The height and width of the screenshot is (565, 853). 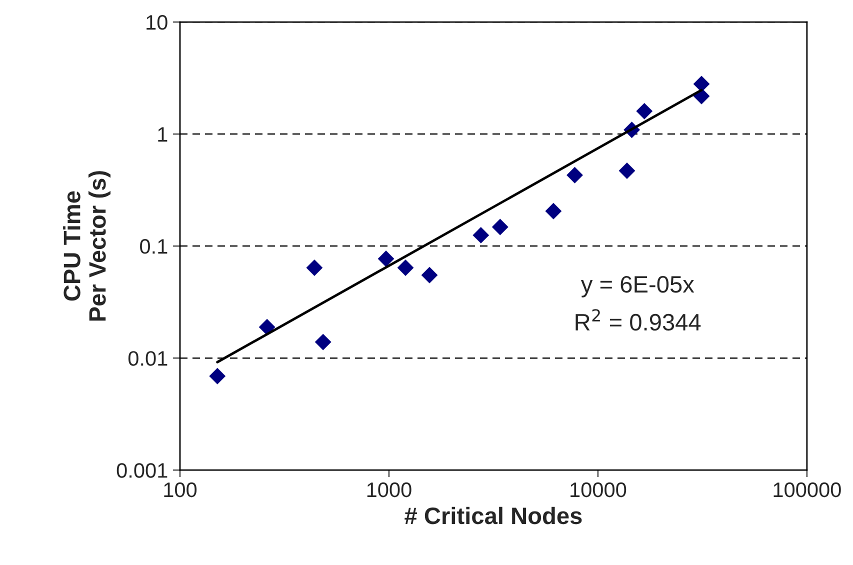 I want to click on y-tick-label: 0.1, so click(x=154, y=246).